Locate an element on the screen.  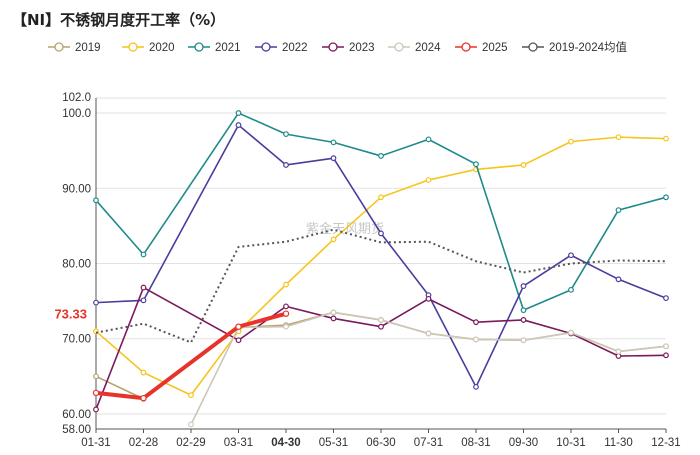
x-tick-label: 11-30 is located at coordinates (618, 443).